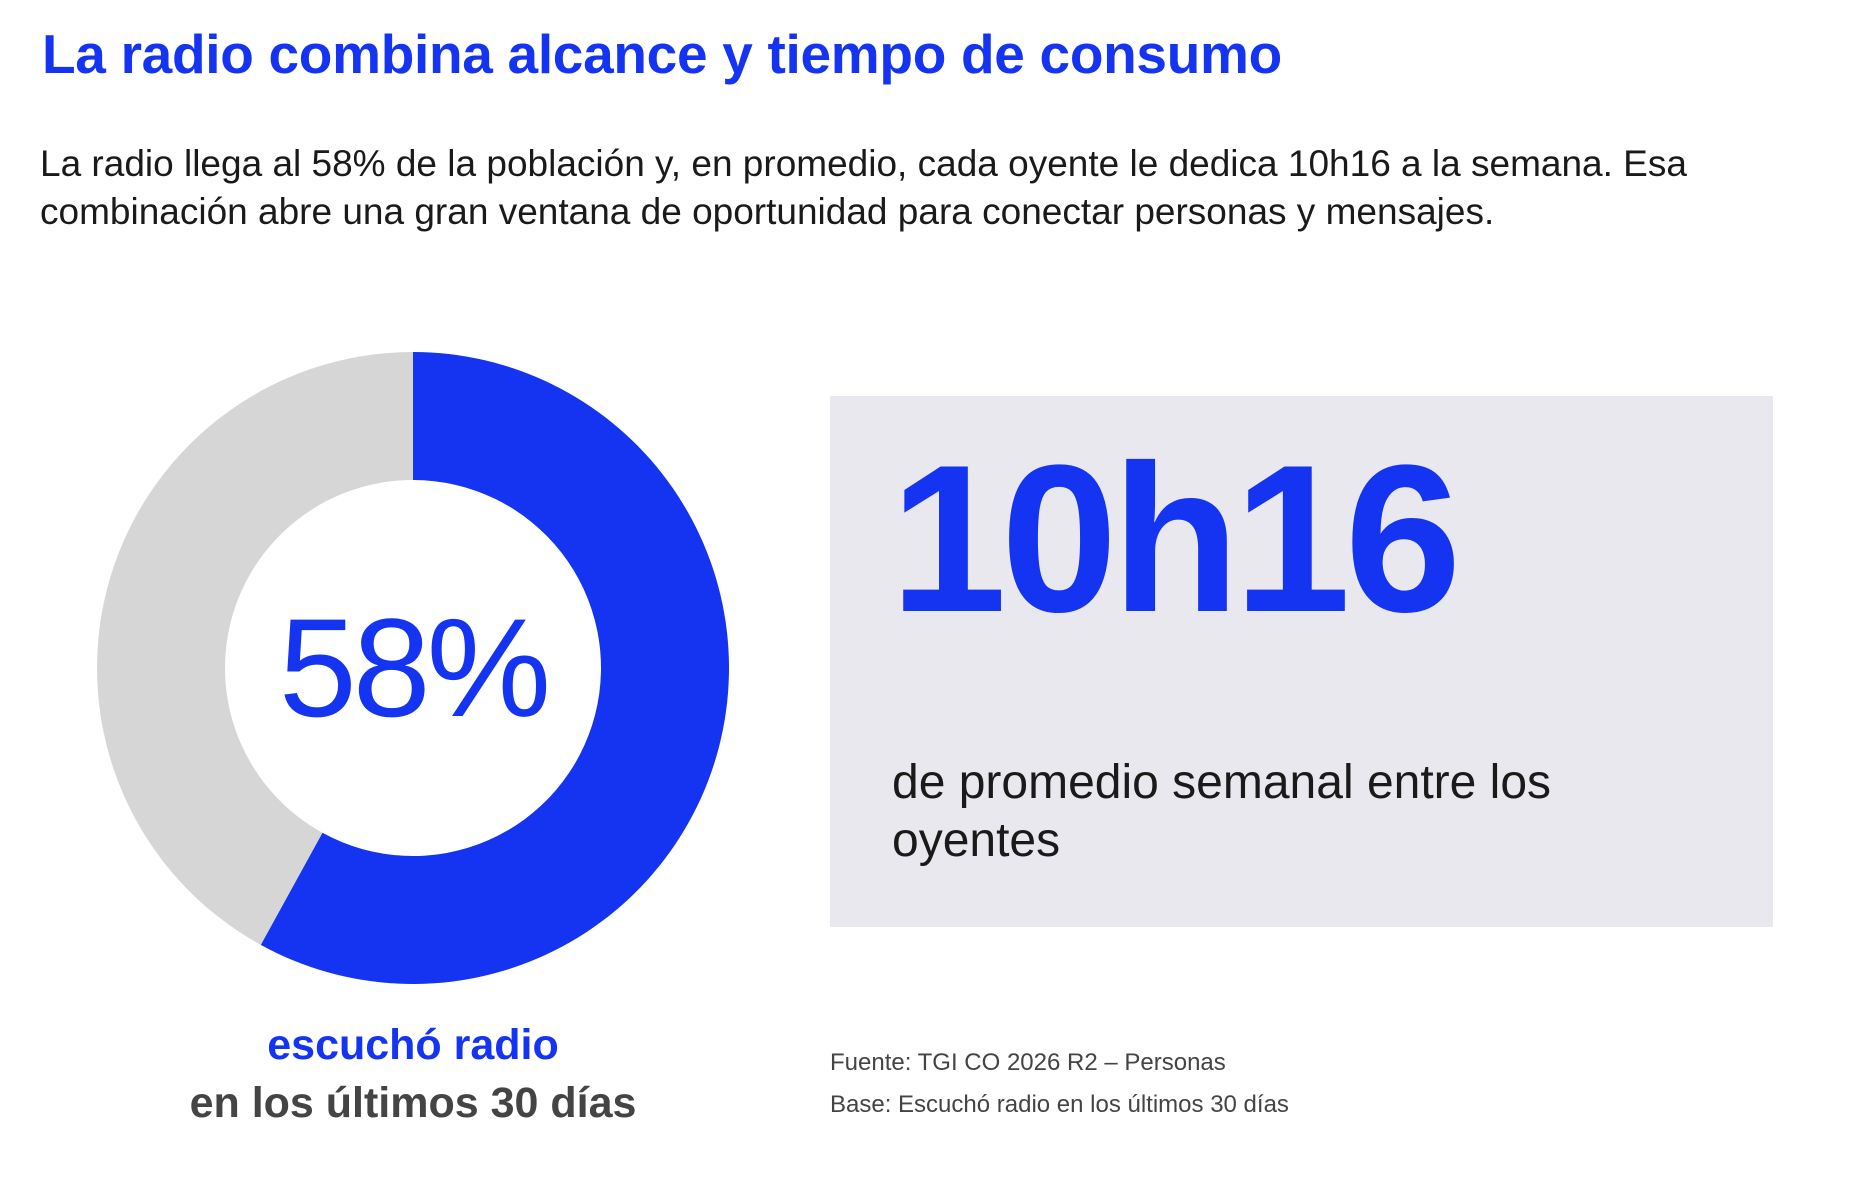 This screenshot has height=1180, width=1860. I want to click on donut-slice-remainder, so click(254, 648).